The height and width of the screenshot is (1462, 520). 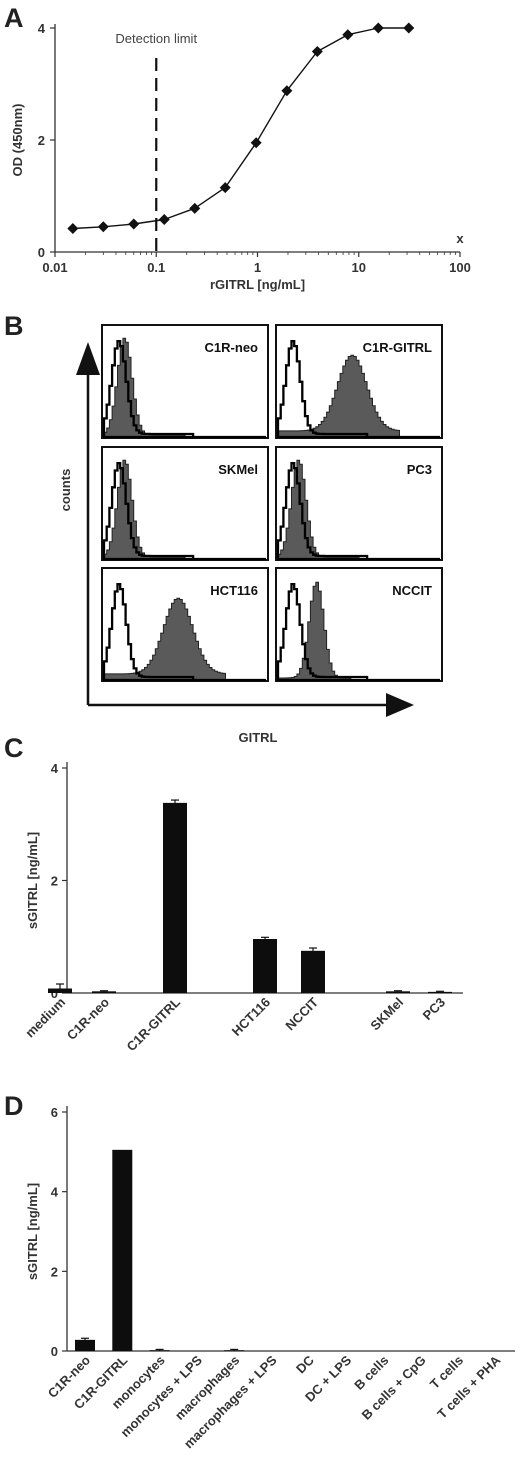 I want to click on x-tick-label: 100, so click(x=460, y=267).